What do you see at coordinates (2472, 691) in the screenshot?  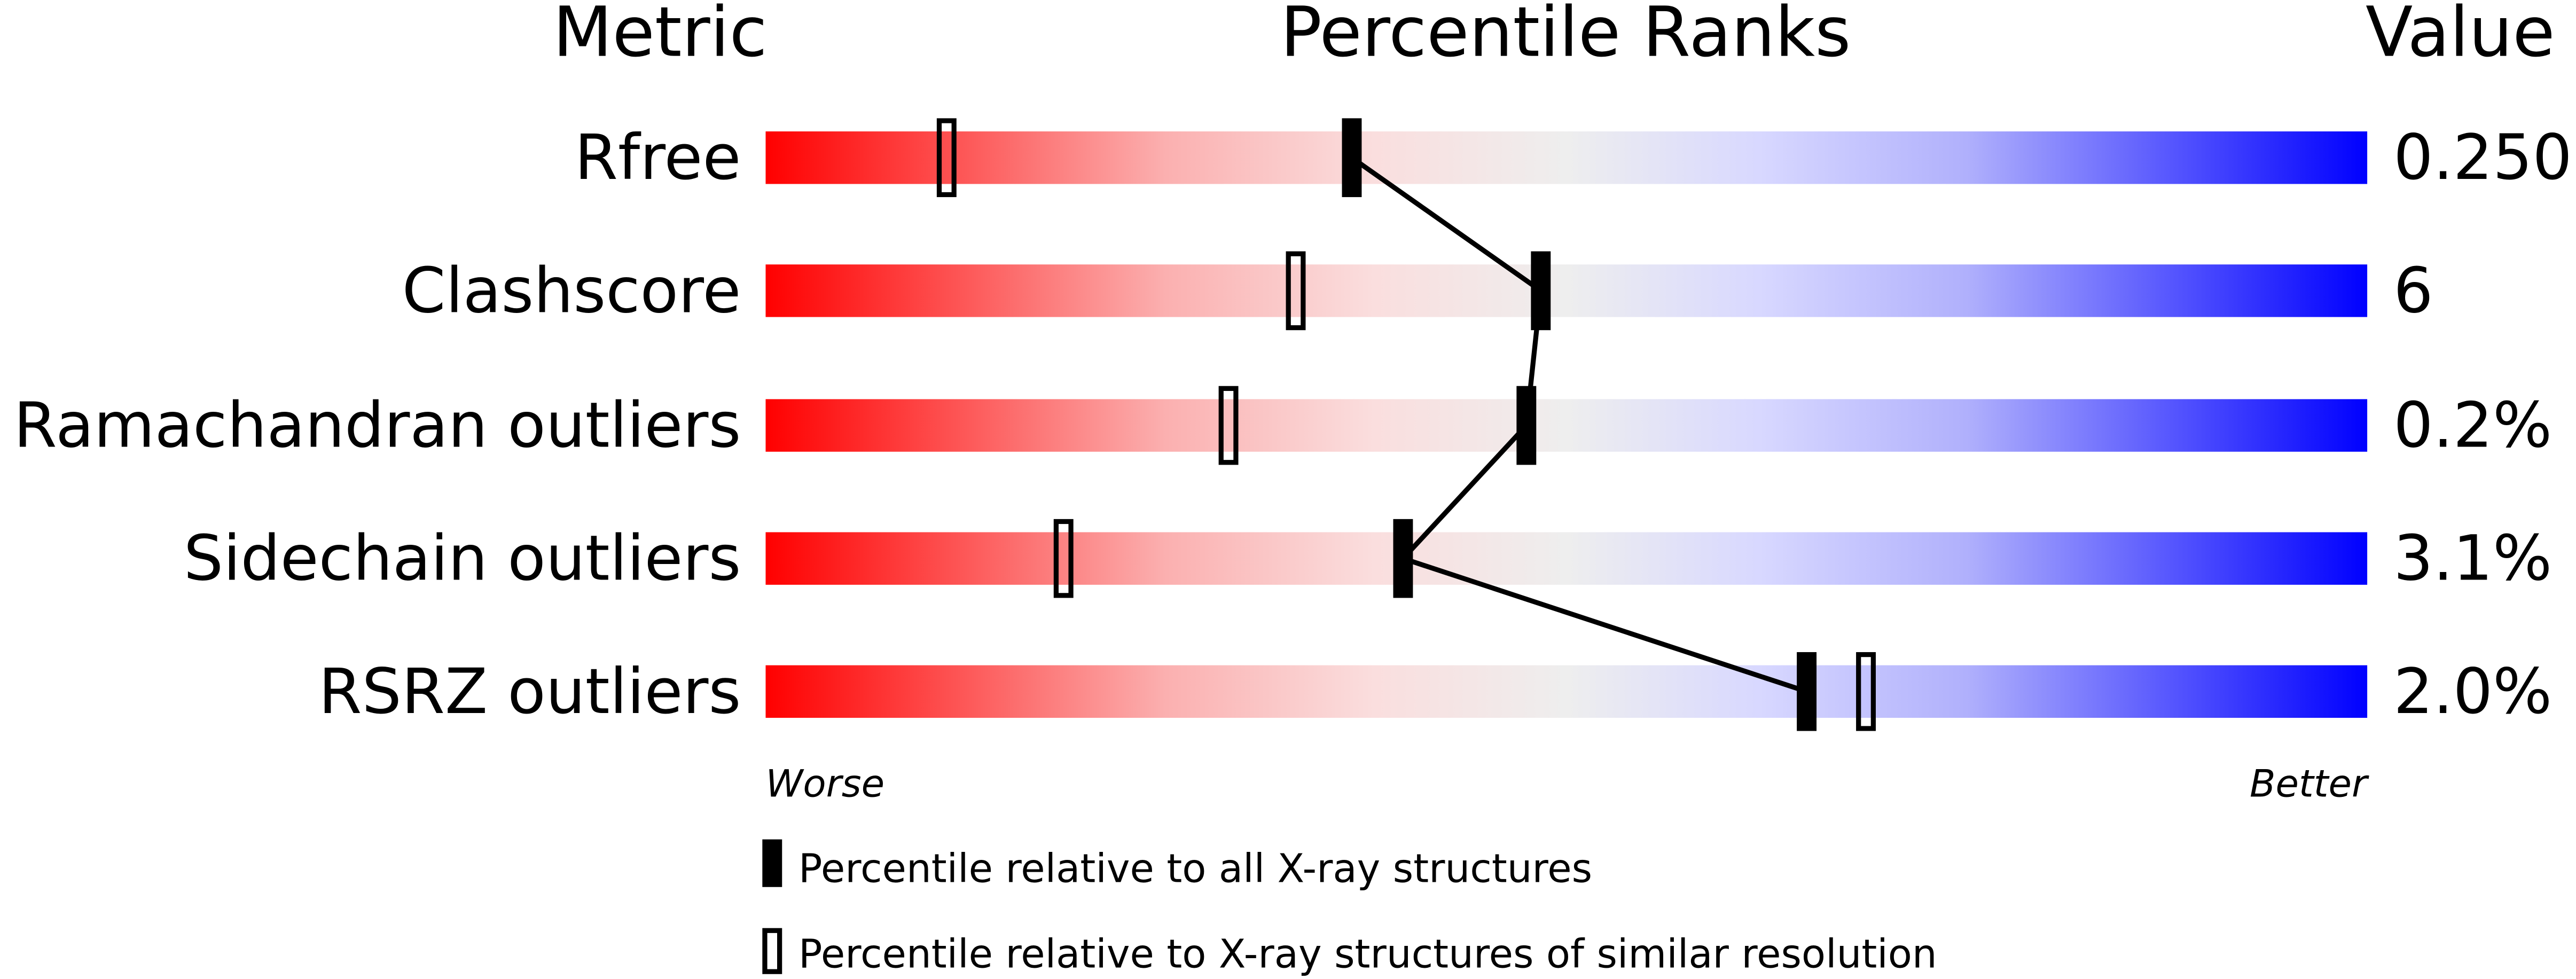 I see `metric-value: 2.0%` at bounding box center [2472, 691].